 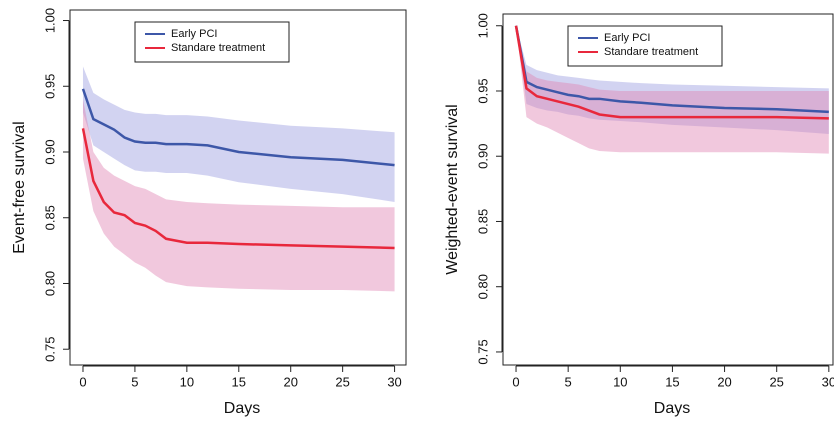 I want to click on y-axis-label: Weighted-event survival, so click(x=452, y=189).